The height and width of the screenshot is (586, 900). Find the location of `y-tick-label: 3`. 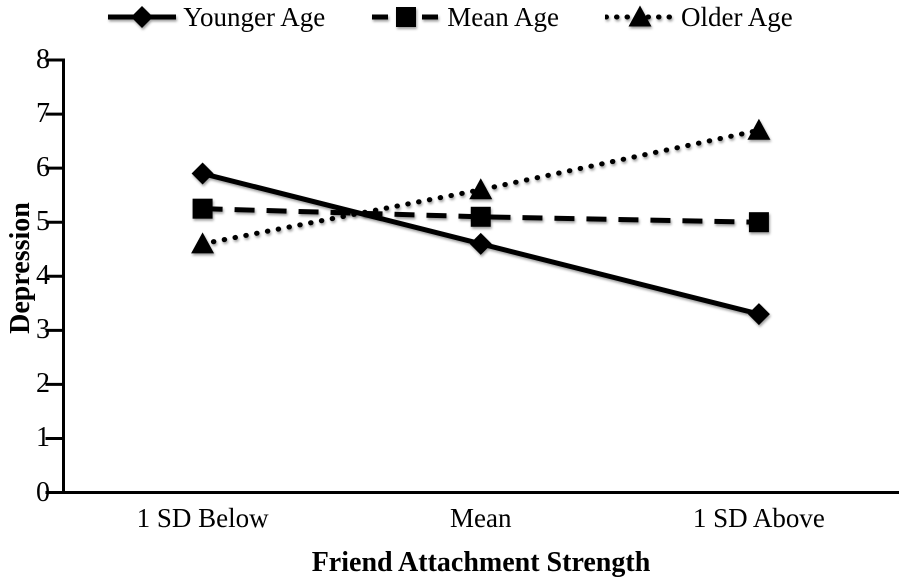

y-tick-label: 3 is located at coordinates (43, 330).